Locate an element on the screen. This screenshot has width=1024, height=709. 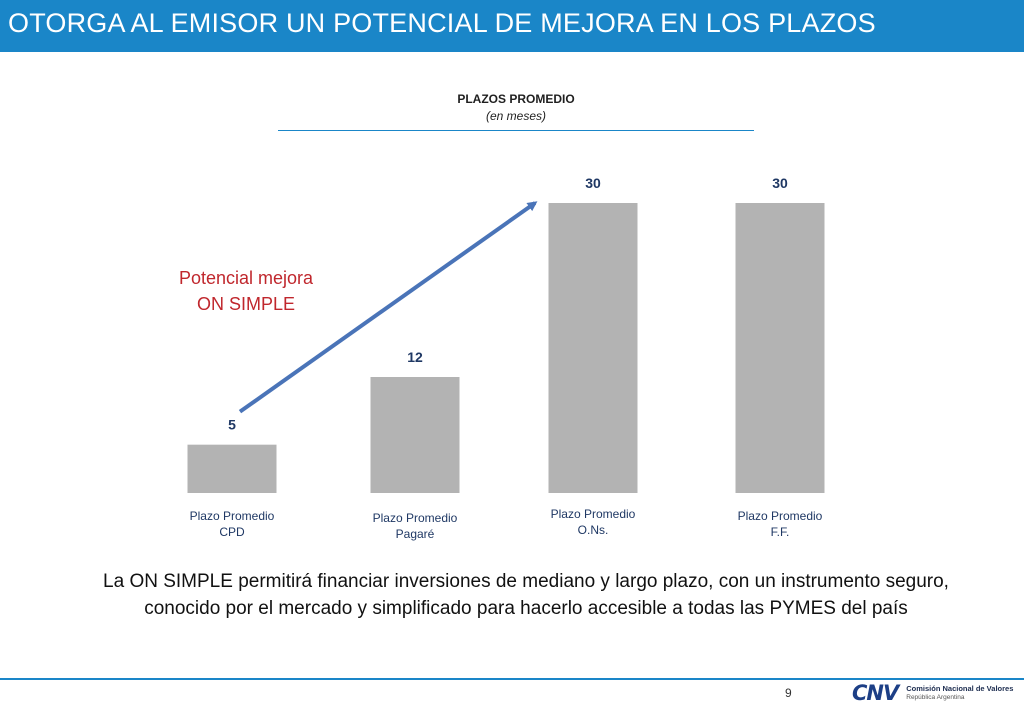
logo-line-1: Comisión Nacional de Valores is located at coordinates (960, 688).